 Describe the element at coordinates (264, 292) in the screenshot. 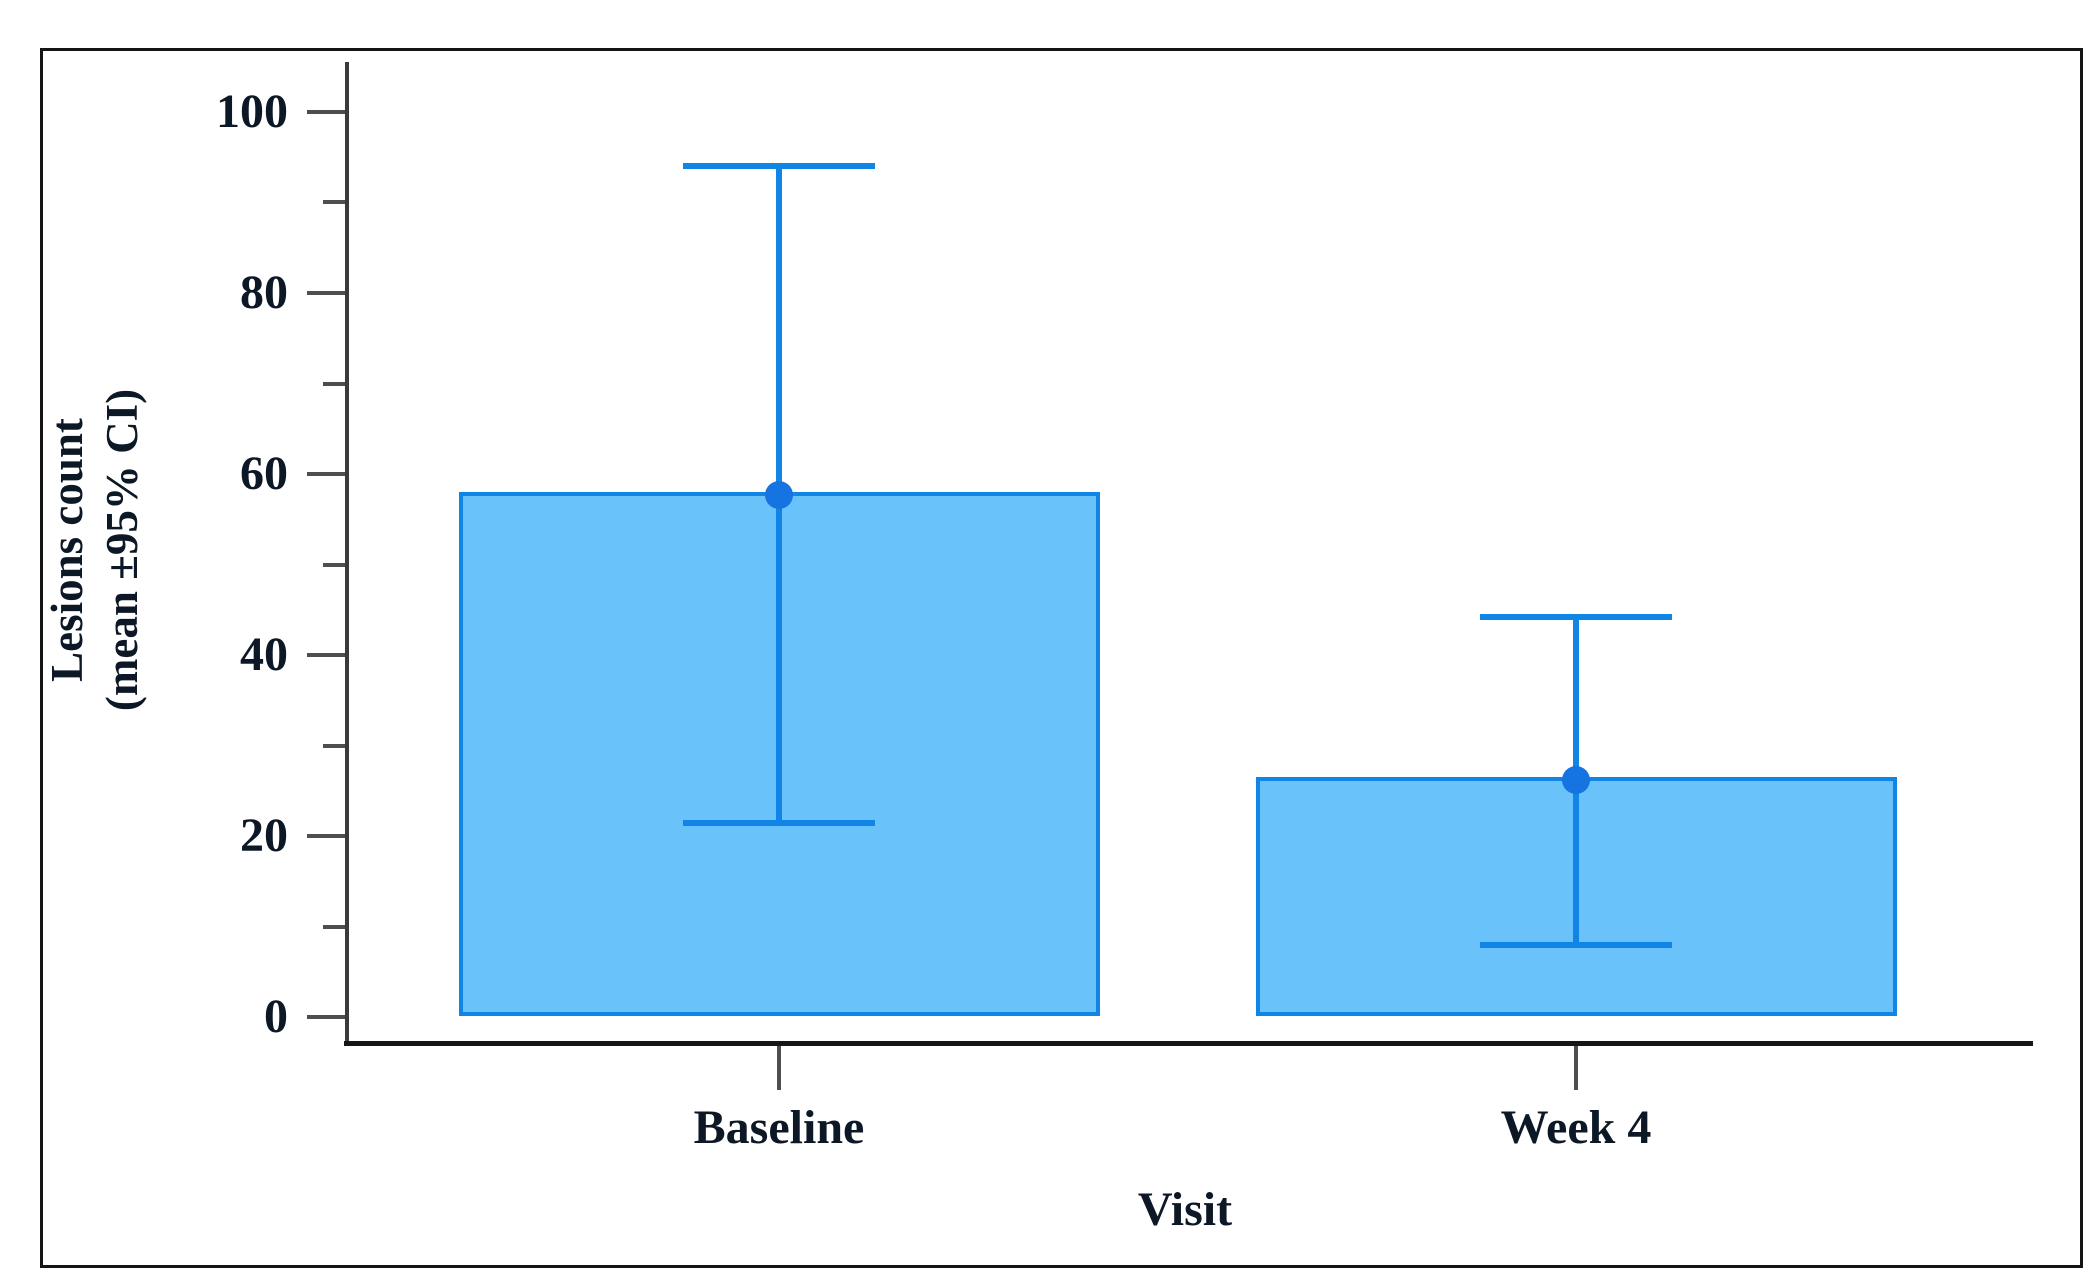

I see `y-tick-label: 80` at that location.